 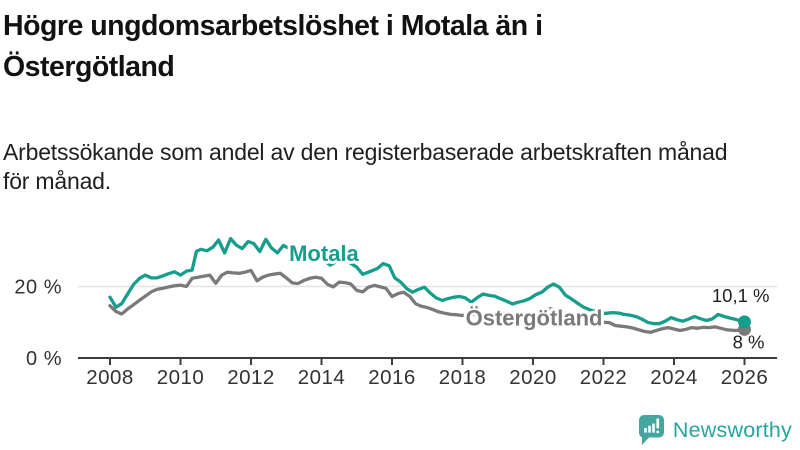 What do you see at coordinates (749, 341) in the screenshot?
I see `end-value-label-östergötland: 8 %` at bounding box center [749, 341].